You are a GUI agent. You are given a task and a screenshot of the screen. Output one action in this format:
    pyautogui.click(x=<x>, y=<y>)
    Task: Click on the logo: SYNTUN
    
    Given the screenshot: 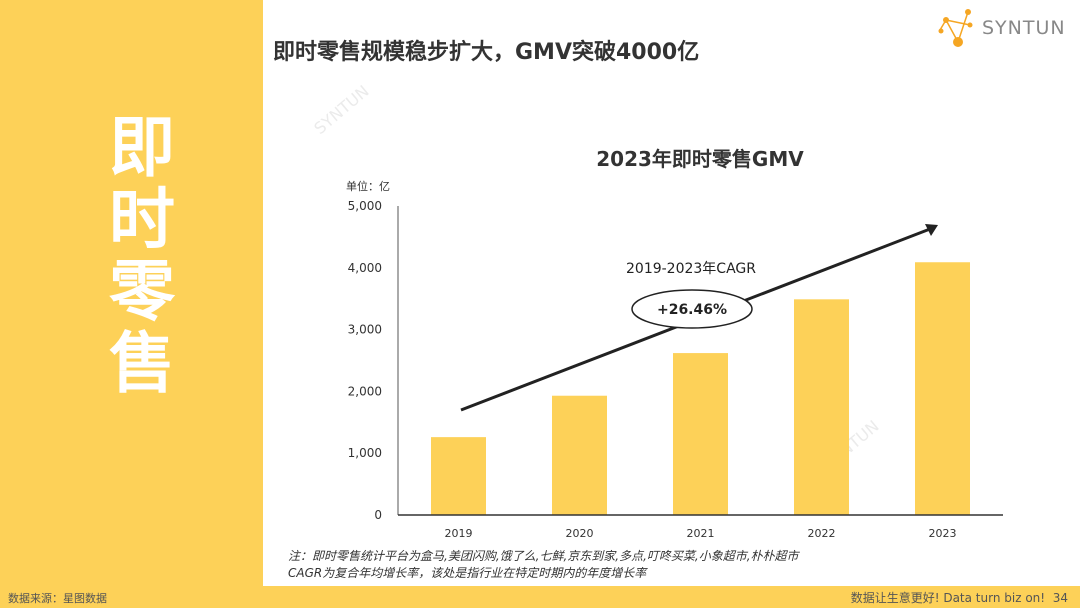 What is the action you would take?
    pyautogui.click(x=1002, y=28)
    